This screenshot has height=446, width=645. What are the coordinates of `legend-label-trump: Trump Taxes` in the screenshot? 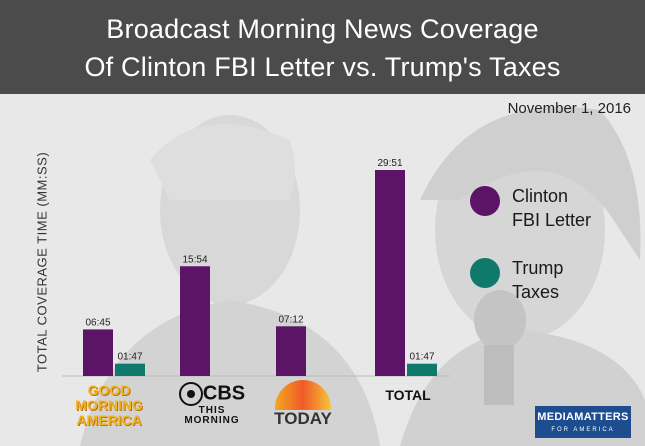 It's located at (538, 280).